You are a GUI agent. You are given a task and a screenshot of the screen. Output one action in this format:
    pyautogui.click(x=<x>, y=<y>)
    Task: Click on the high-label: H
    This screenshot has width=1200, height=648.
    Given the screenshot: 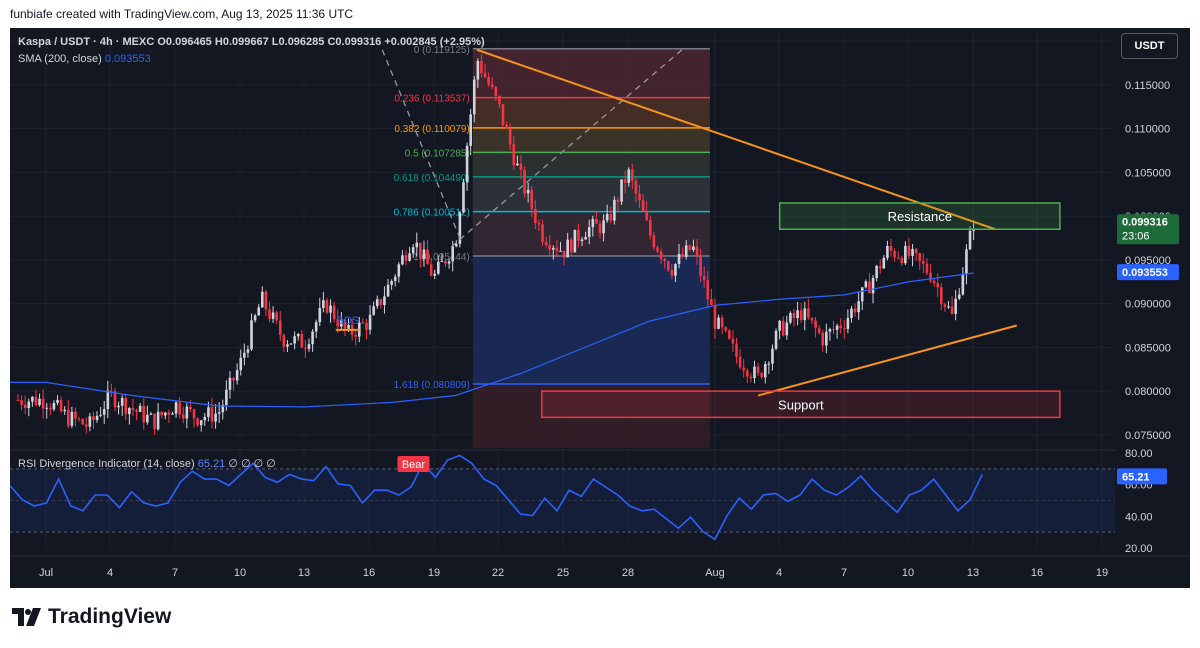 What is the action you would take?
    pyautogui.click(x=218, y=42)
    